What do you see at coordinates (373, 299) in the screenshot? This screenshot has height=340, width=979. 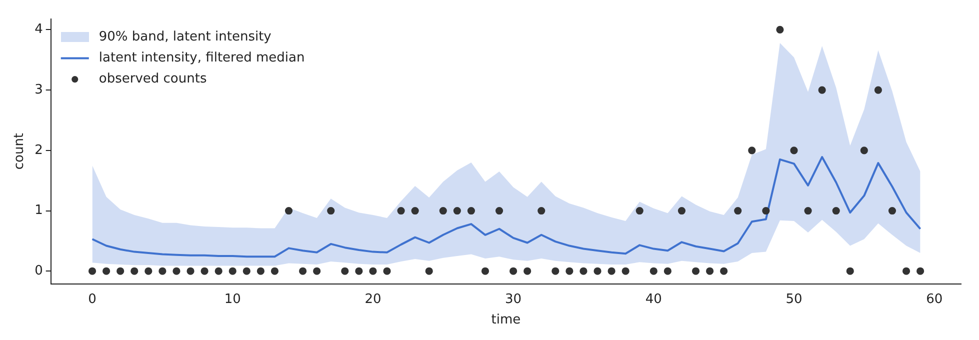 I see `x-tick-label: 20` at bounding box center [373, 299].